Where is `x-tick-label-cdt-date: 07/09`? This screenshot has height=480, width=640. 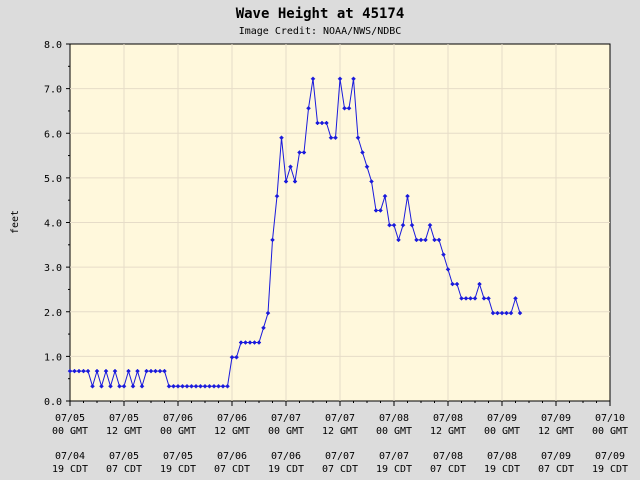 x-tick-label-cdt-date: 07/09 is located at coordinates (556, 456).